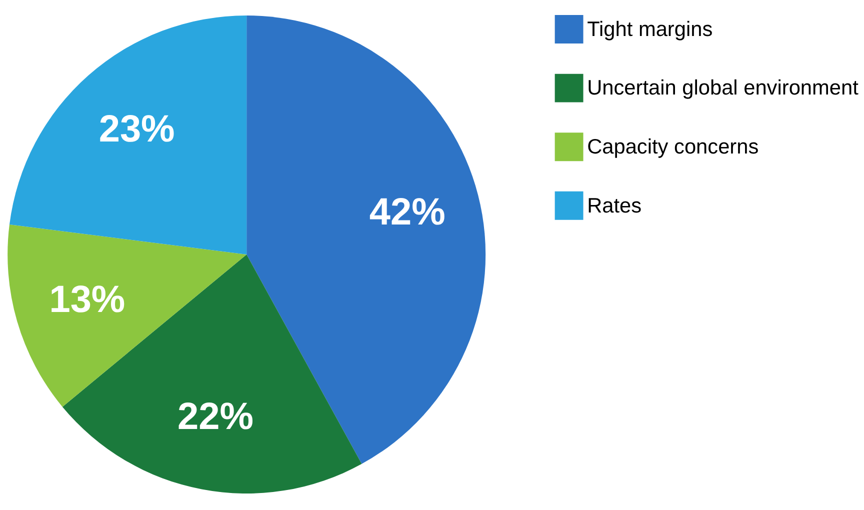 The image size is (864, 510). I want to click on data-label: 42%, so click(407, 213).